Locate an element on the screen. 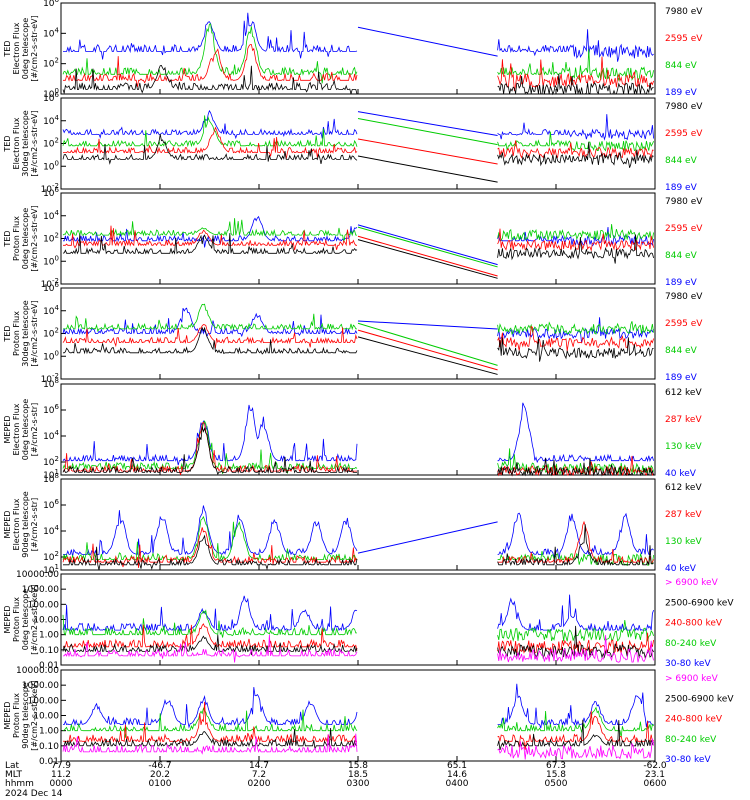 The image size is (750, 800). series-trace-287-keV is located at coordinates (575, 542).